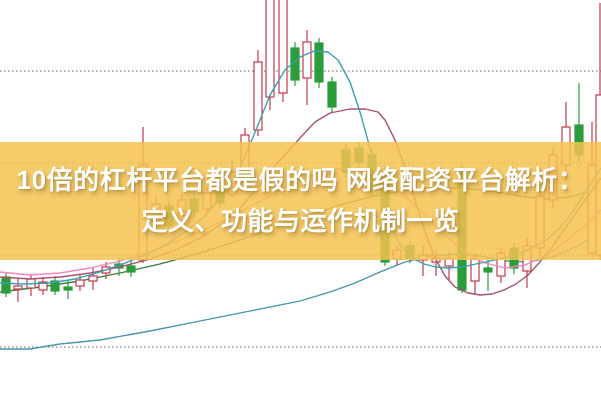 Image resolution: width=601 pixels, height=400 pixels. What do you see at coordinates (300, 180) in the screenshot?
I see `headline-line-1: 10倍的杠杆平台都是假的吗 网络配资平台解析：` at bounding box center [300, 180].